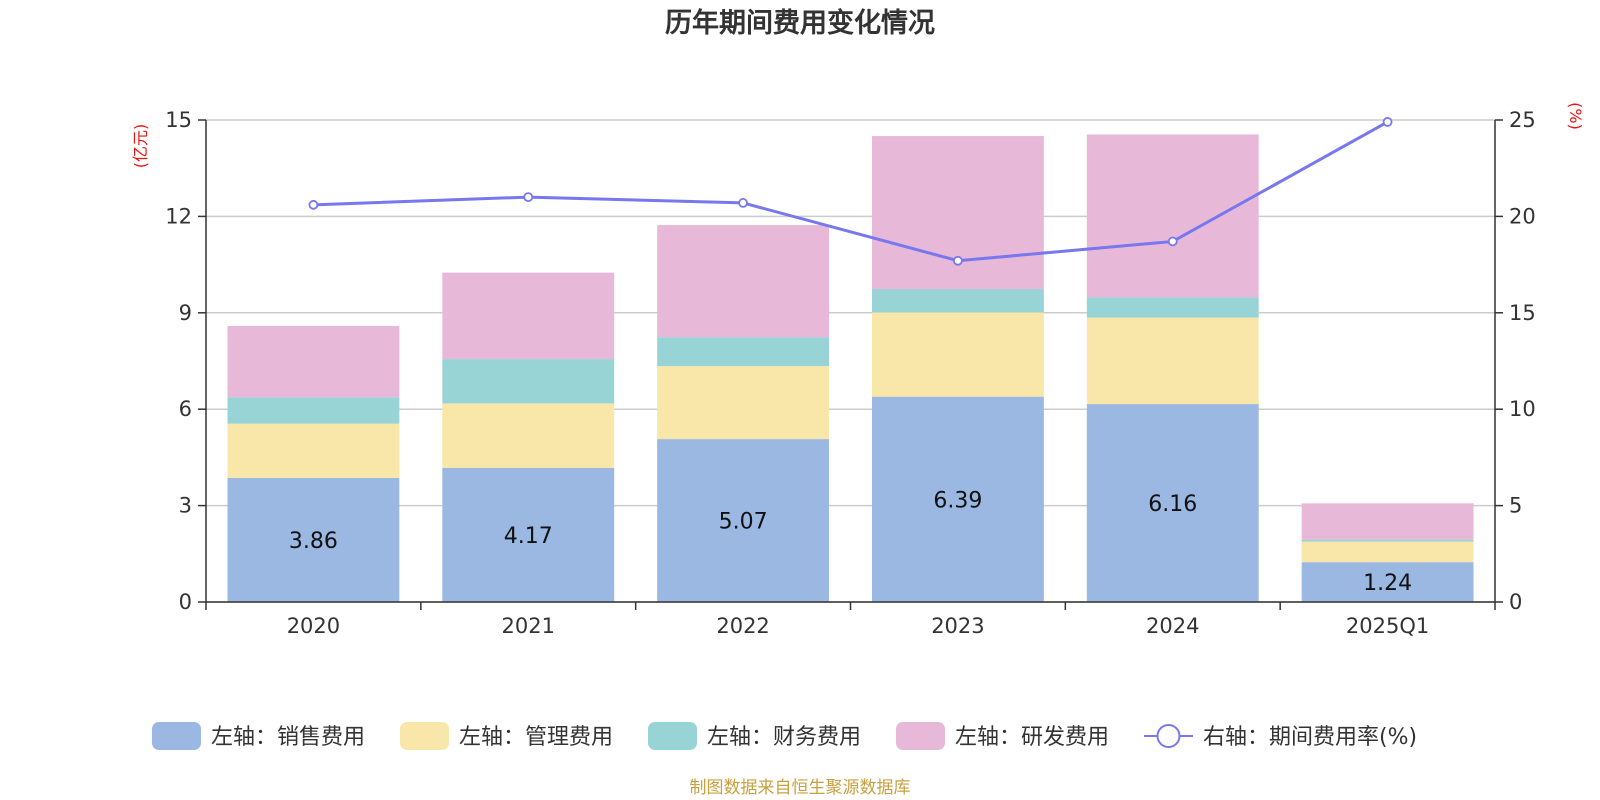  What do you see at coordinates (1575, 116) in the screenshot?
I see `right-axis-unit: (%)` at bounding box center [1575, 116].